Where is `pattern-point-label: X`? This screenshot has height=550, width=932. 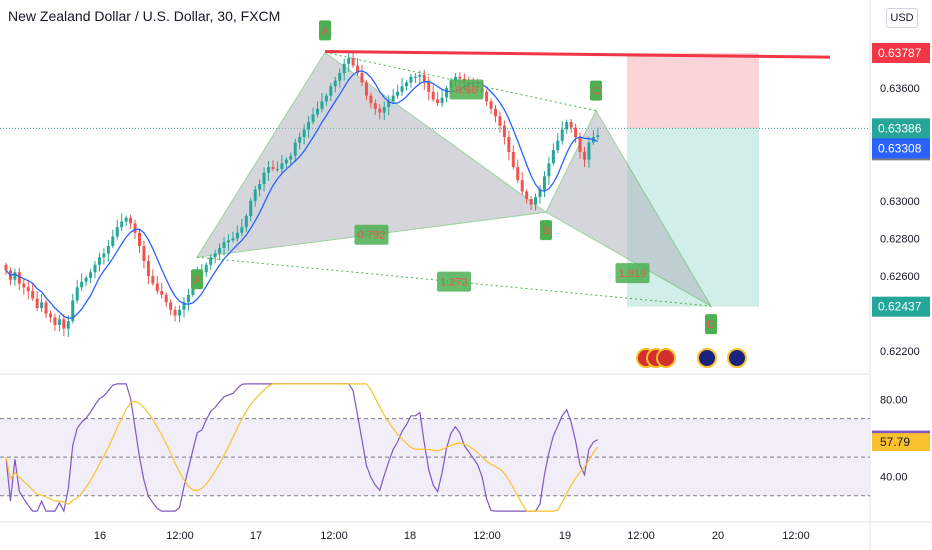
pattern-point-label: X is located at coordinates (197, 280).